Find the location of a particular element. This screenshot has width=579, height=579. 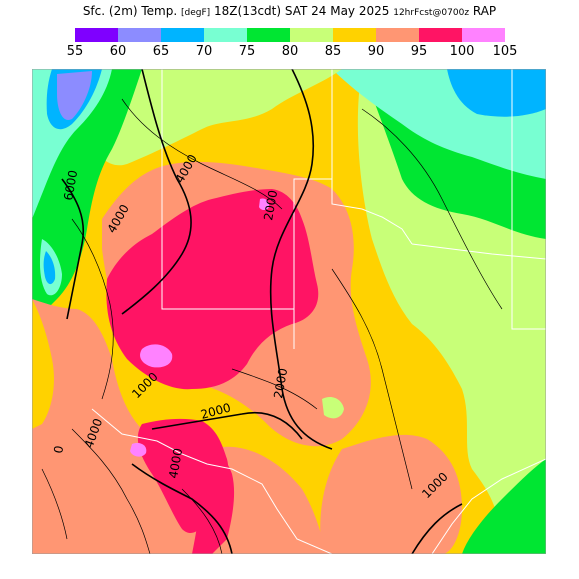

band-85-west-coast is located at coordinates (43, 364).